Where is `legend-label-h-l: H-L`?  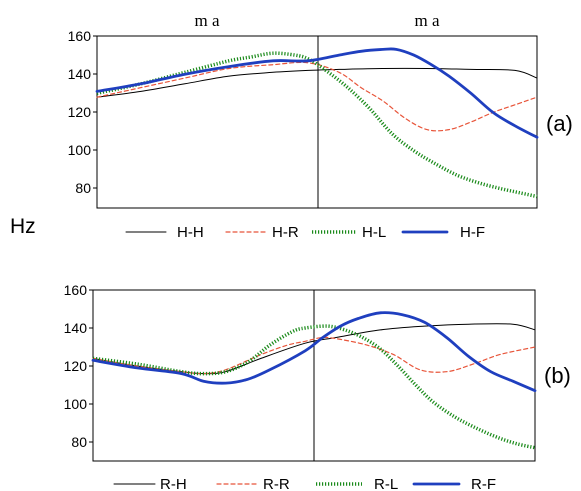
legend-label-h-l: H-L is located at coordinates (374, 232).